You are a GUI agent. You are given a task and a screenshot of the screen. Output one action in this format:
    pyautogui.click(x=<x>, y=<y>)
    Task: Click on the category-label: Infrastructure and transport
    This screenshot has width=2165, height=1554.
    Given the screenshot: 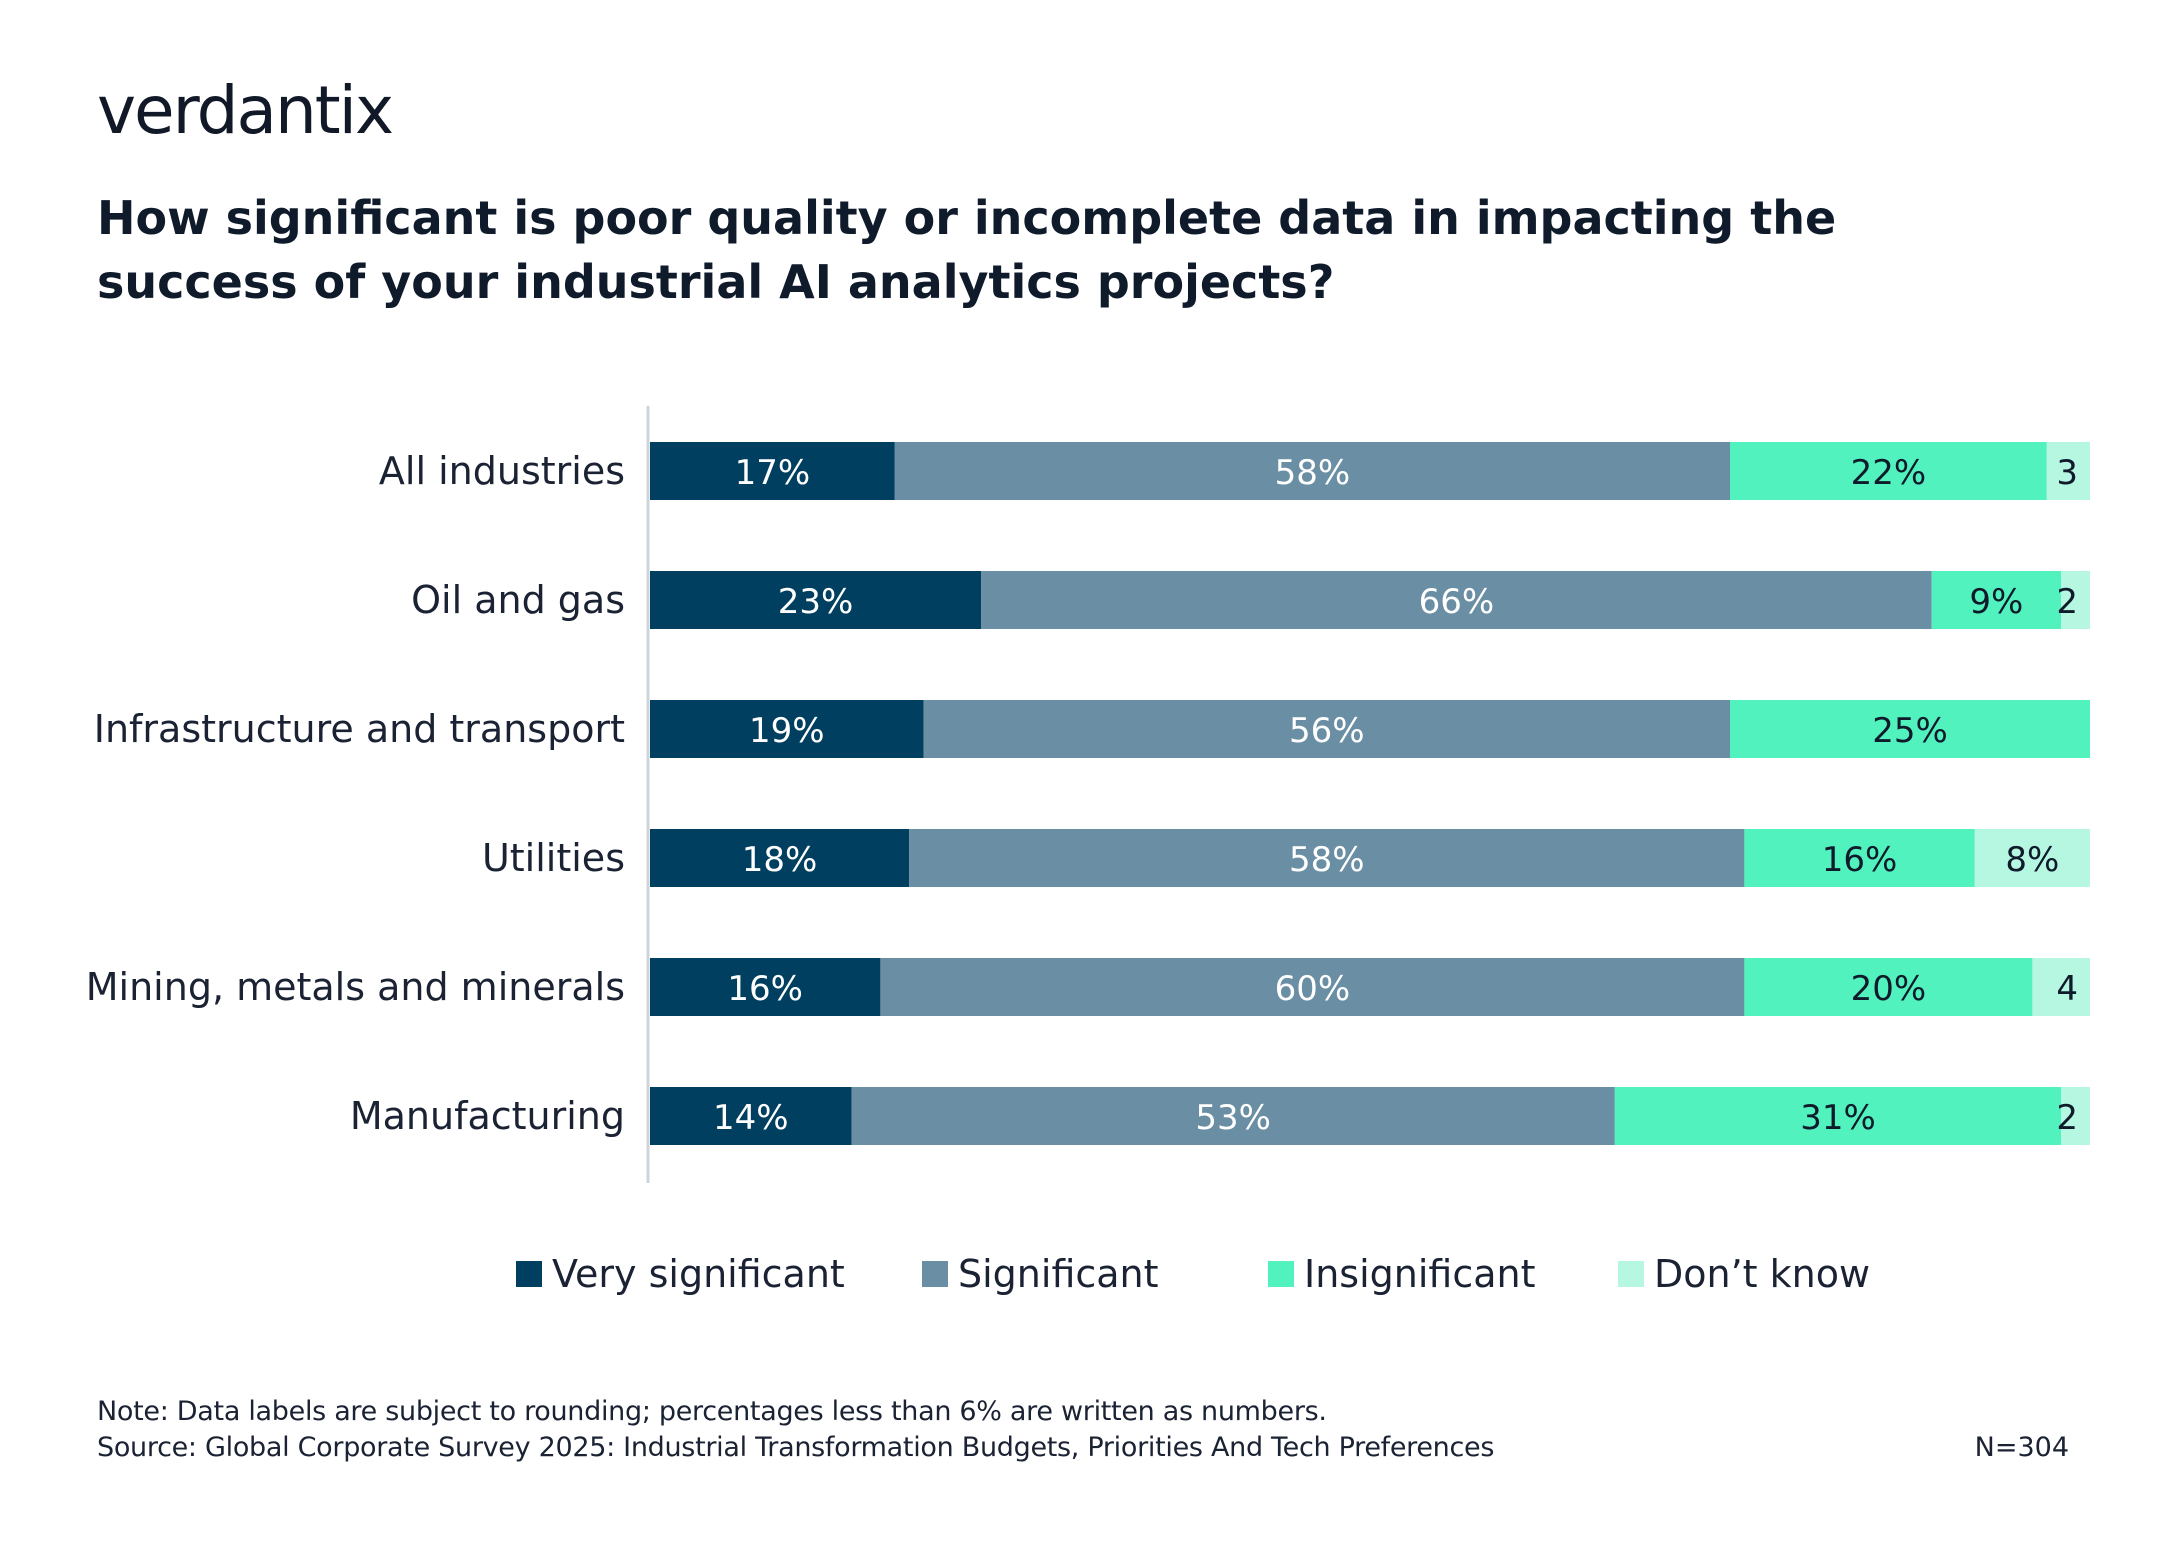 What is the action you would take?
    pyautogui.click(x=359, y=729)
    